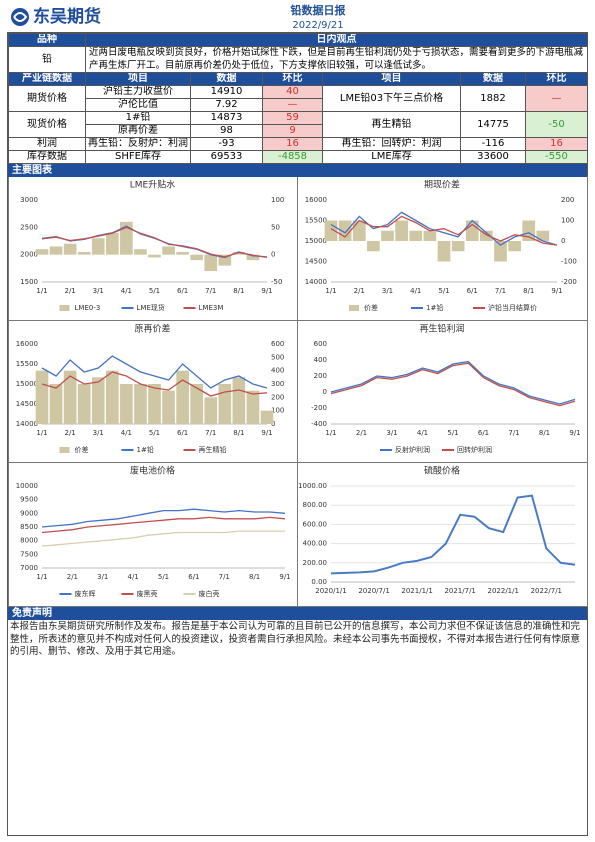 The height and width of the screenshot is (842, 595). I want to click on item: 再生铅：回转炉：利润, so click(391, 144).